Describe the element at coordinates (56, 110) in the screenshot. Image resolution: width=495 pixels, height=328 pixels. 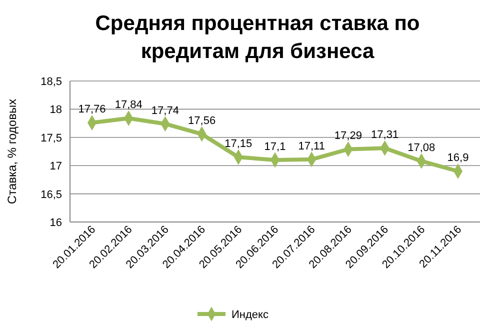
I see `y-tick-label: 18` at that location.